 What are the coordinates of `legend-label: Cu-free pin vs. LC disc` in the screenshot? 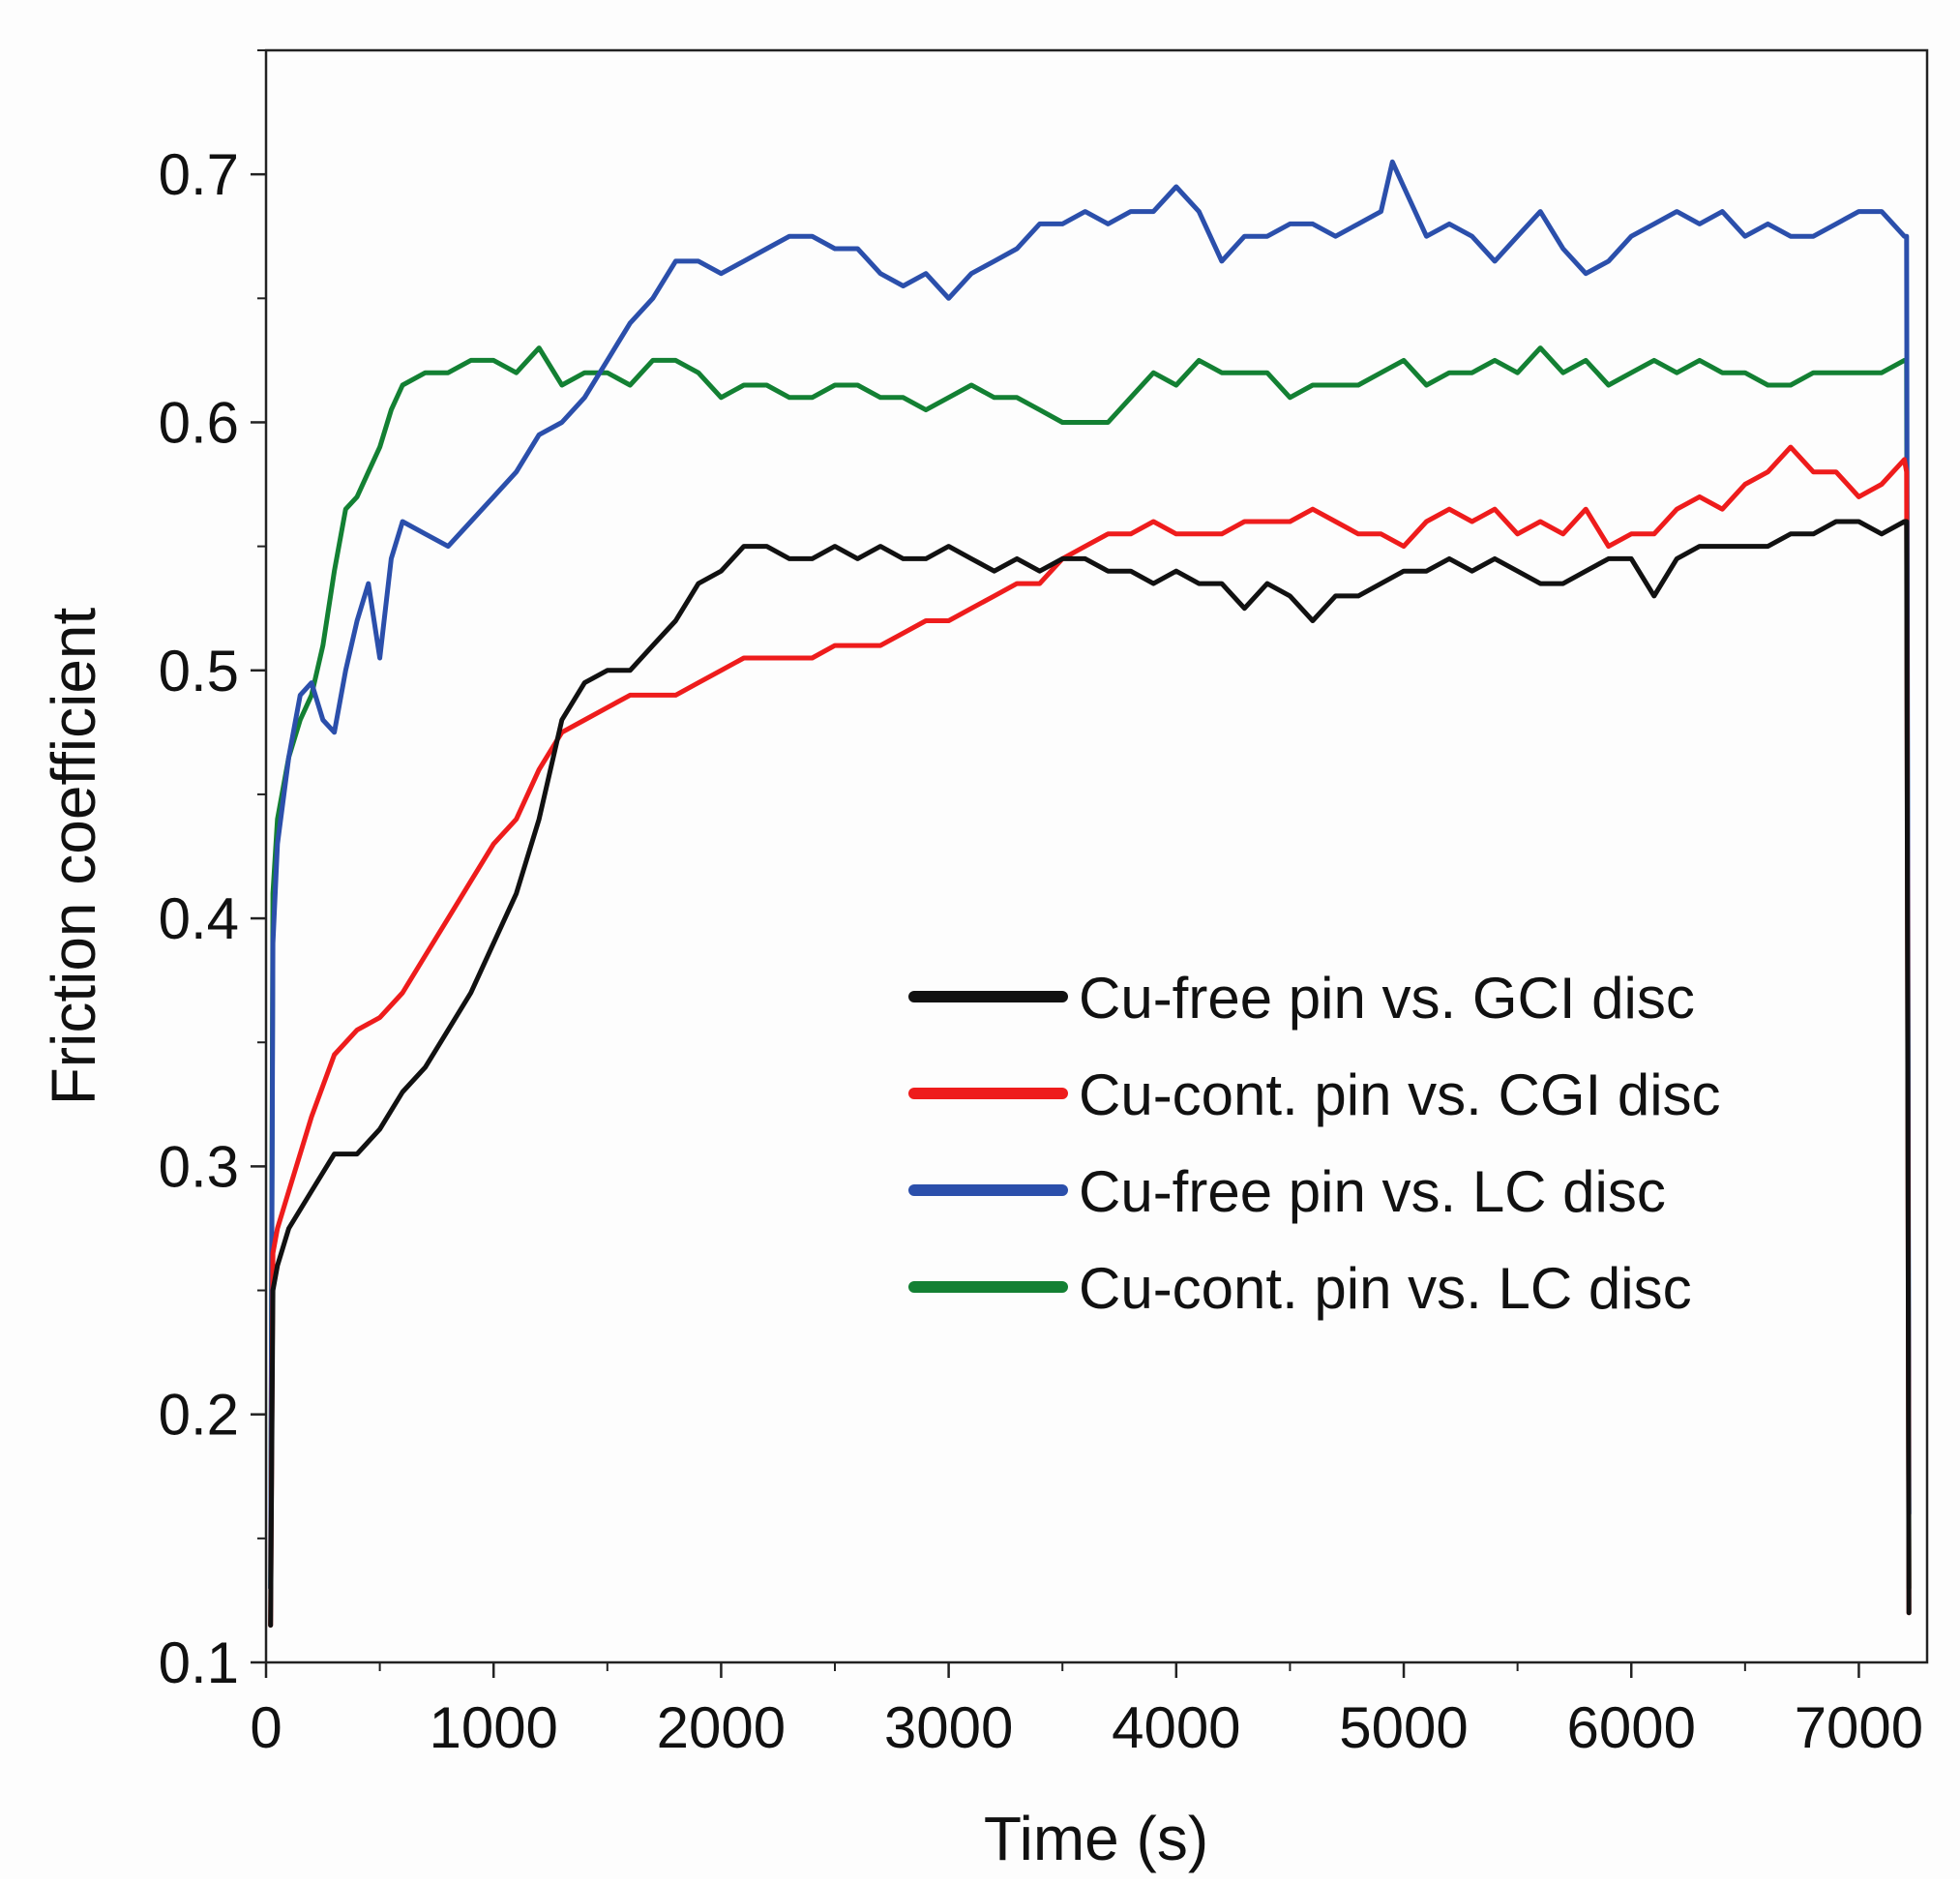 It's located at (1372, 1191).